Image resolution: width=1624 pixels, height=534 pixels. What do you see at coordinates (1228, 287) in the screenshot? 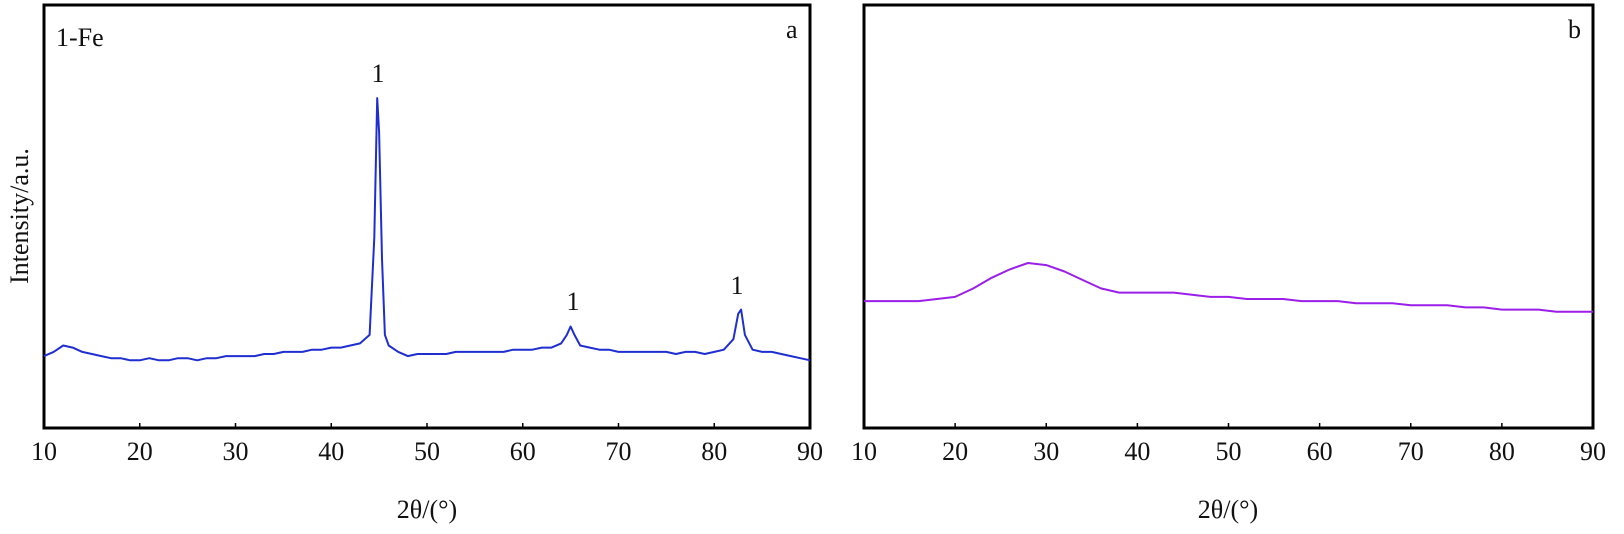
I see `xrd-line` at bounding box center [1228, 287].